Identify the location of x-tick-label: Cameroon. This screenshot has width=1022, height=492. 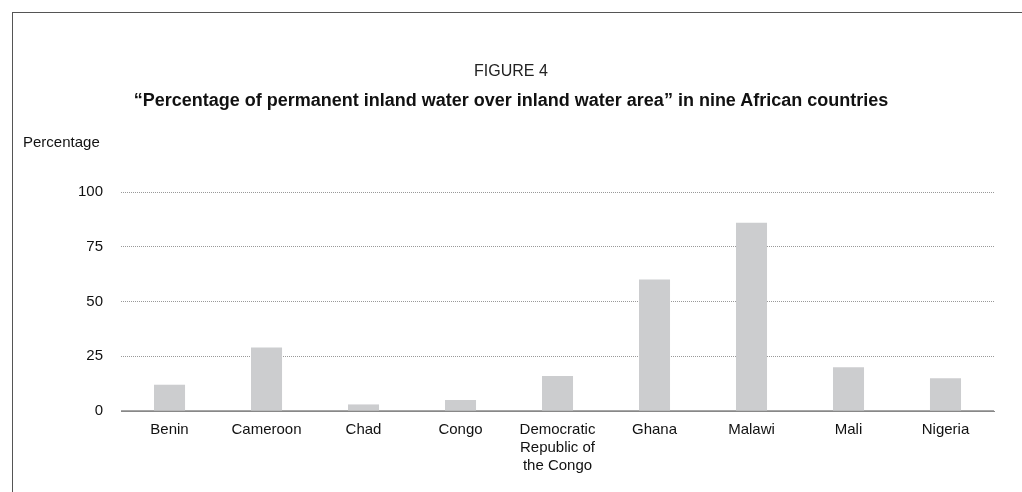
(266, 429).